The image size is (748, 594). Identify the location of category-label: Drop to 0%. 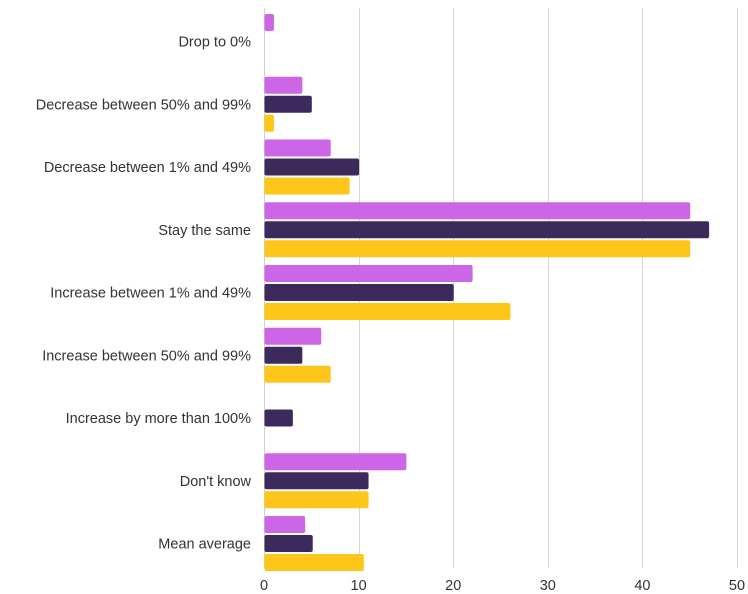
(214, 43).